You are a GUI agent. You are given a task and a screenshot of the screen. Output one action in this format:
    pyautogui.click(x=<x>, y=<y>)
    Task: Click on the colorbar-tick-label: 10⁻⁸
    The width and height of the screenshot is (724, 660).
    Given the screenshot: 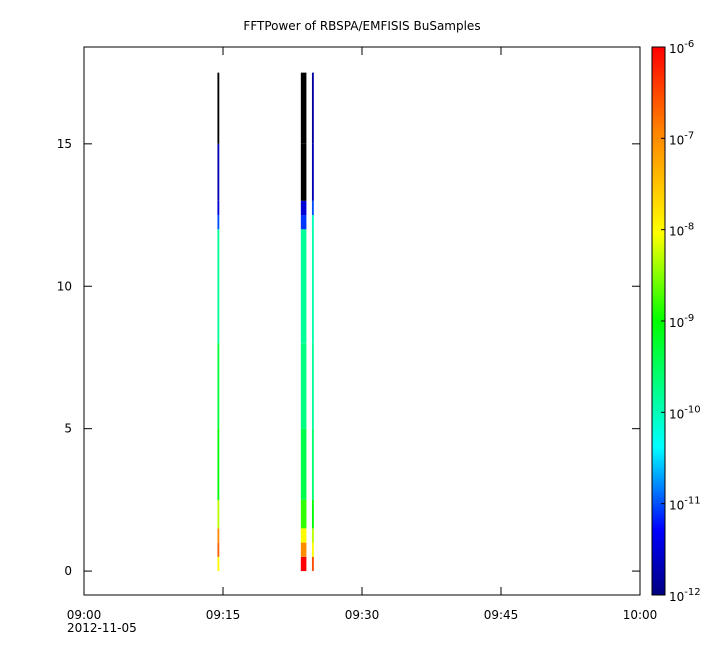 What is the action you would take?
    pyautogui.click(x=681, y=230)
    